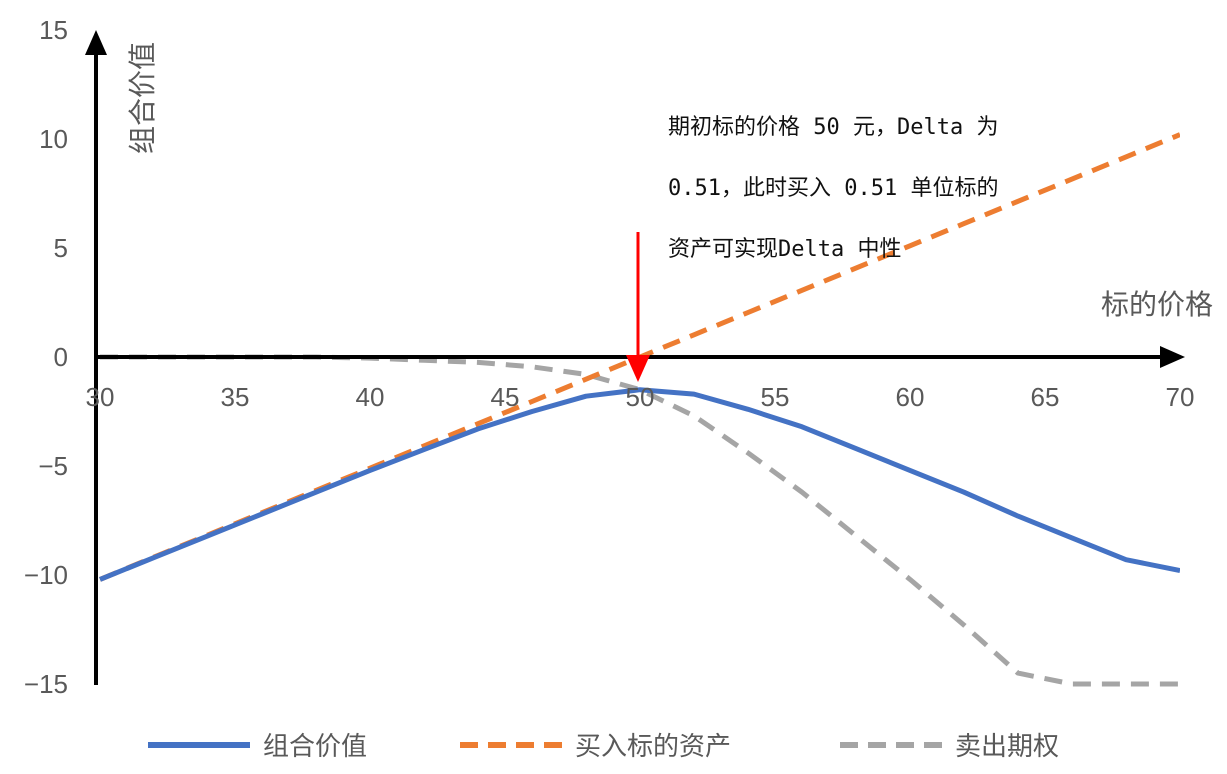  What do you see at coordinates (142, 98) in the screenshot?
I see `y-axis-title: 组合价值` at bounding box center [142, 98].